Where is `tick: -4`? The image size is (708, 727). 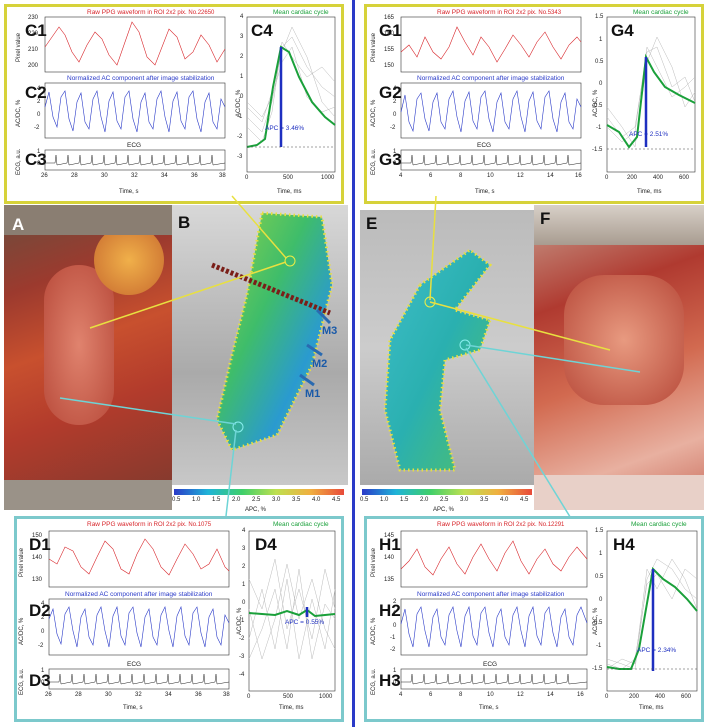 tick: -4 is located at coordinates (242, 675).